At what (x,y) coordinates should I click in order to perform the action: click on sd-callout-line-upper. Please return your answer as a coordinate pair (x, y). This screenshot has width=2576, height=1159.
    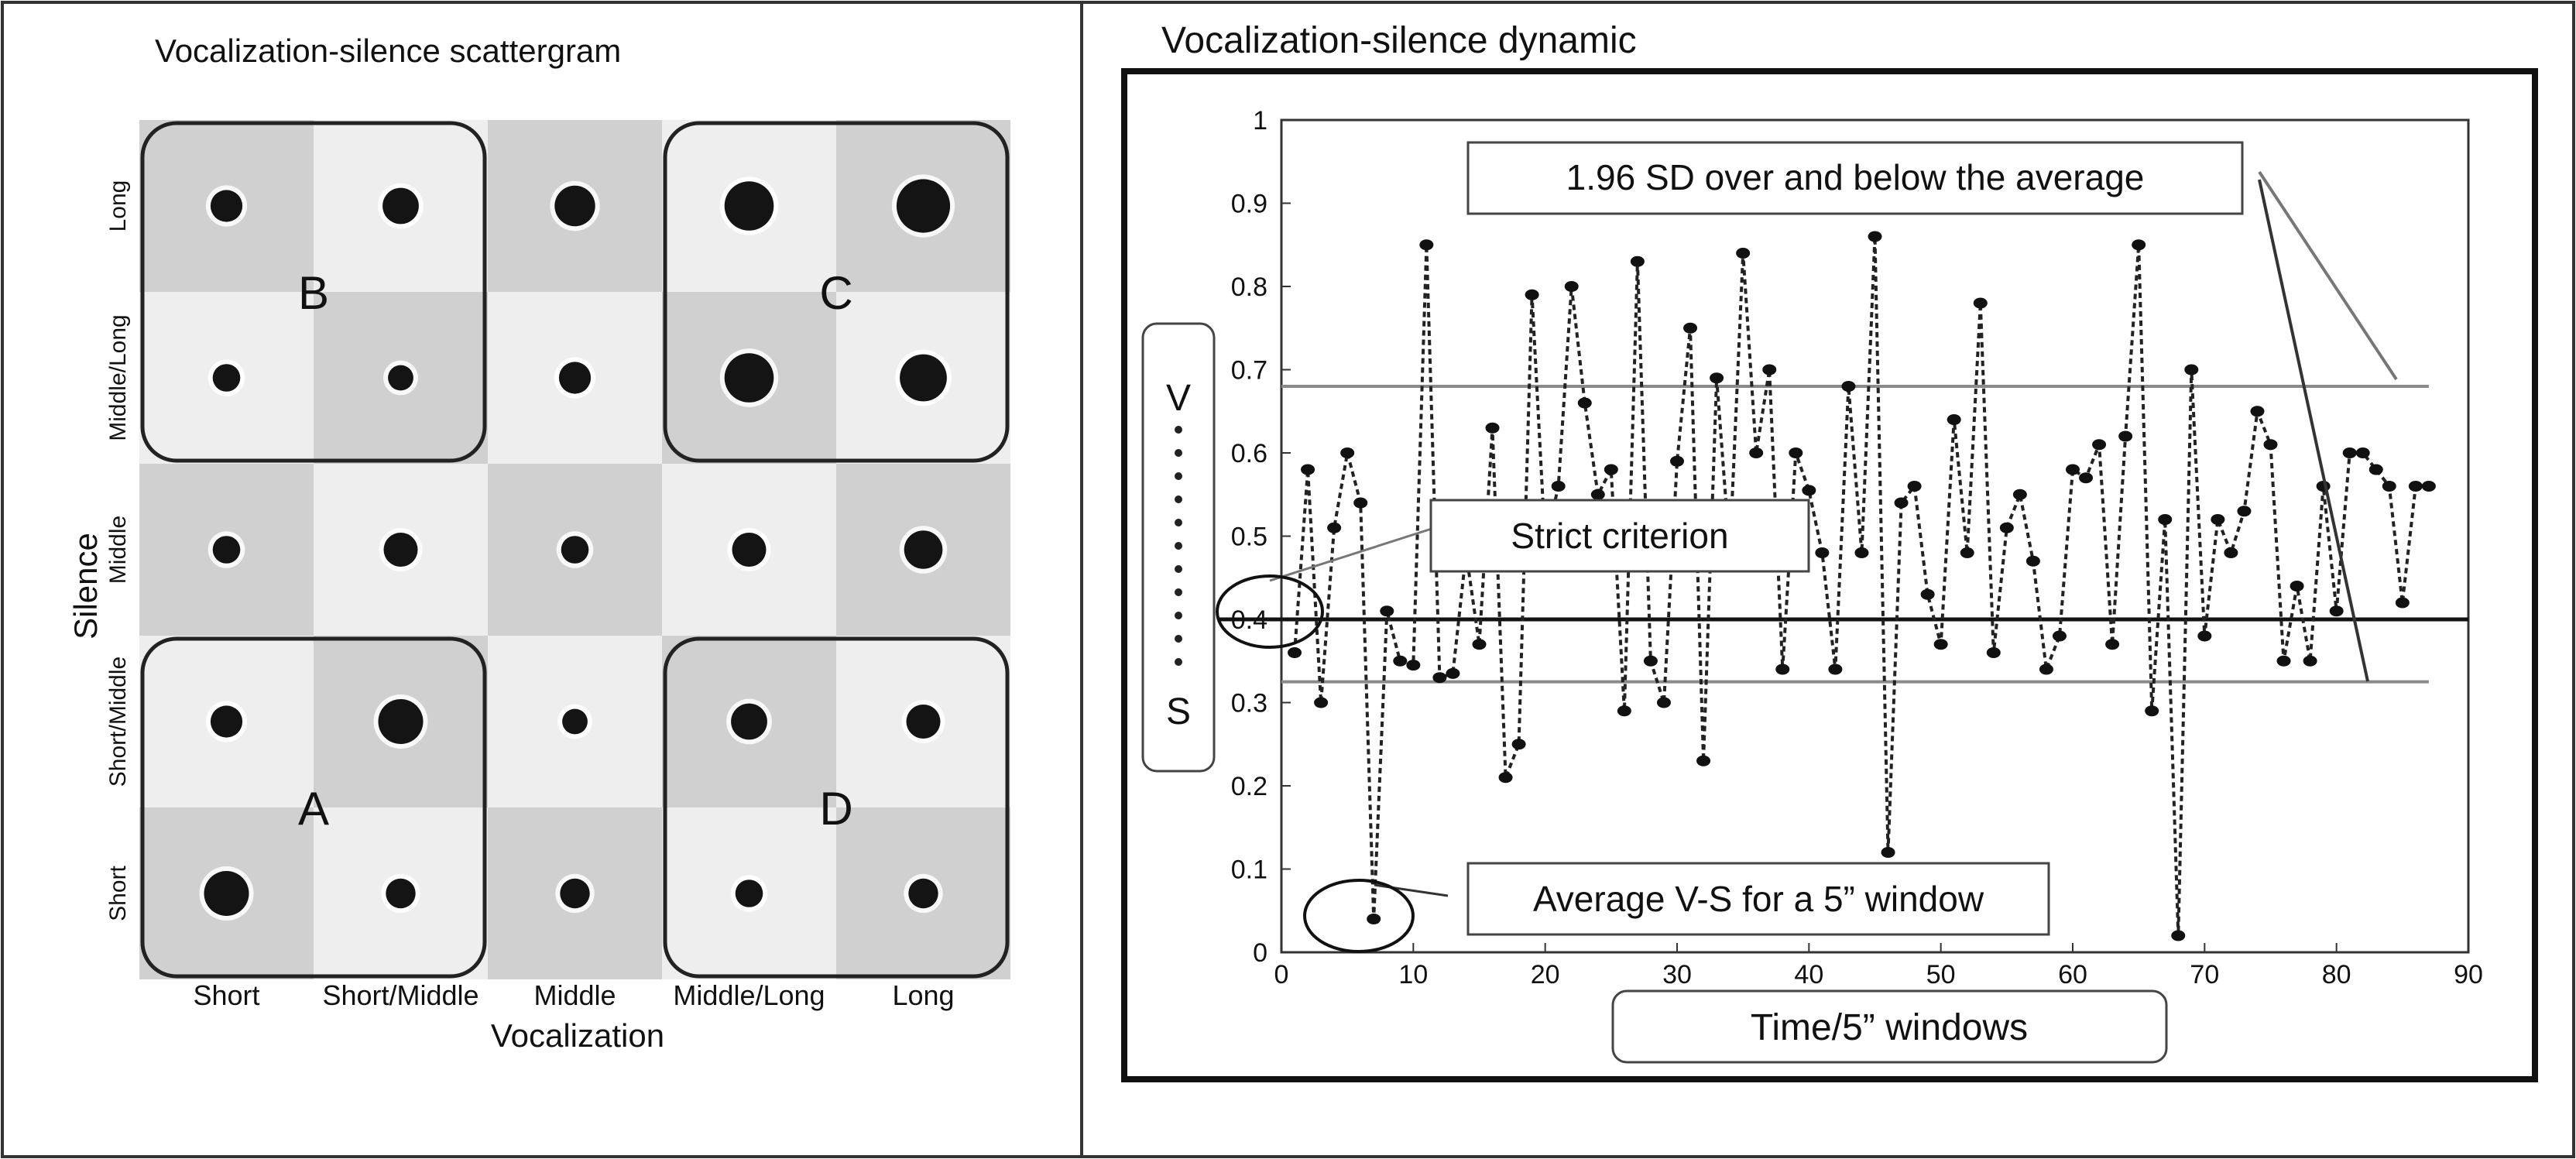
    Looking at the image, I should click on (2328, 276).